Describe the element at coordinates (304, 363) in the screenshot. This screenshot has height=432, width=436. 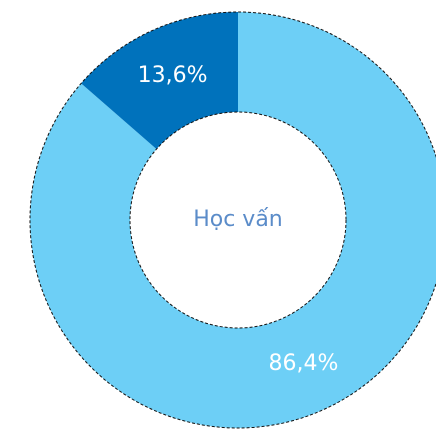
I see `value-label: 86,4%` at that location.